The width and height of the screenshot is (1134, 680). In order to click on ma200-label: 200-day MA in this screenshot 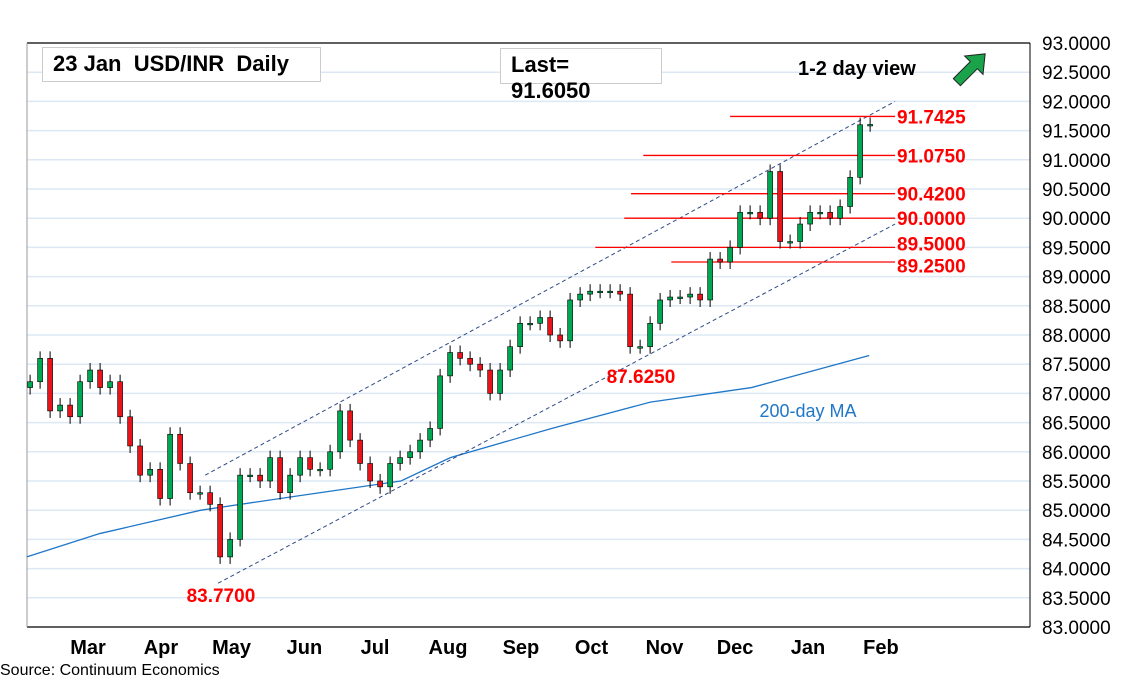, I will do `click(807, 411)`.